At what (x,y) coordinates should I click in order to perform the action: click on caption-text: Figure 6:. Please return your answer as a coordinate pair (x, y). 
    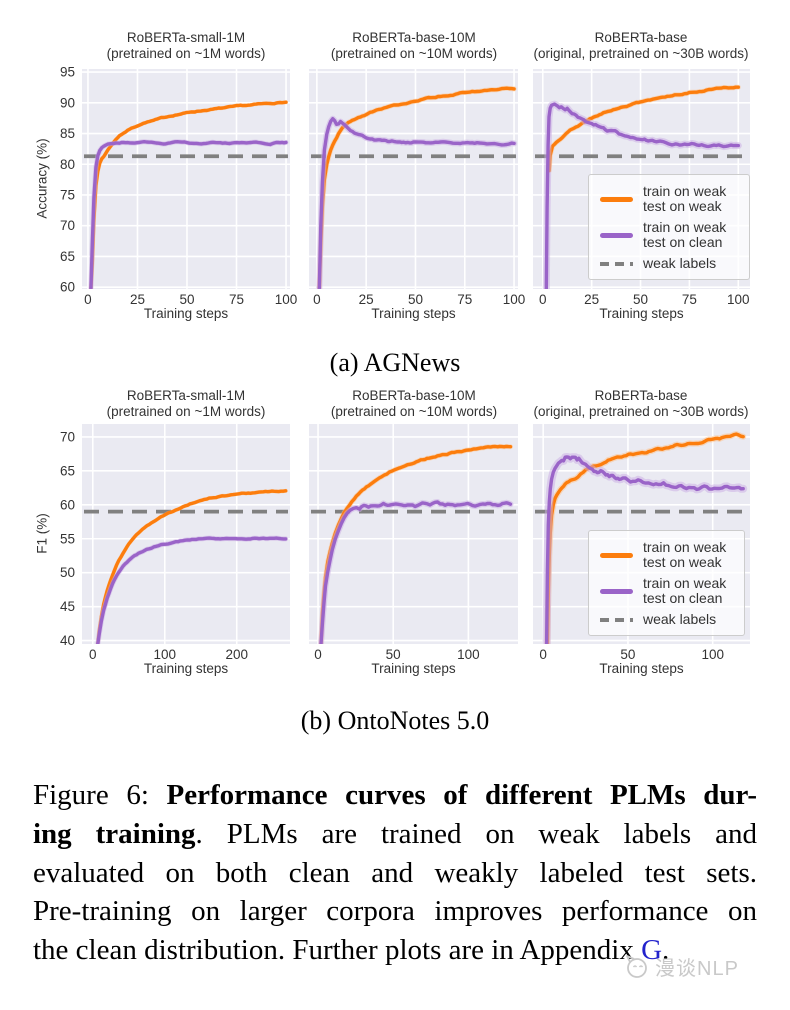
    Looking at the image, I should click on (100, 795).